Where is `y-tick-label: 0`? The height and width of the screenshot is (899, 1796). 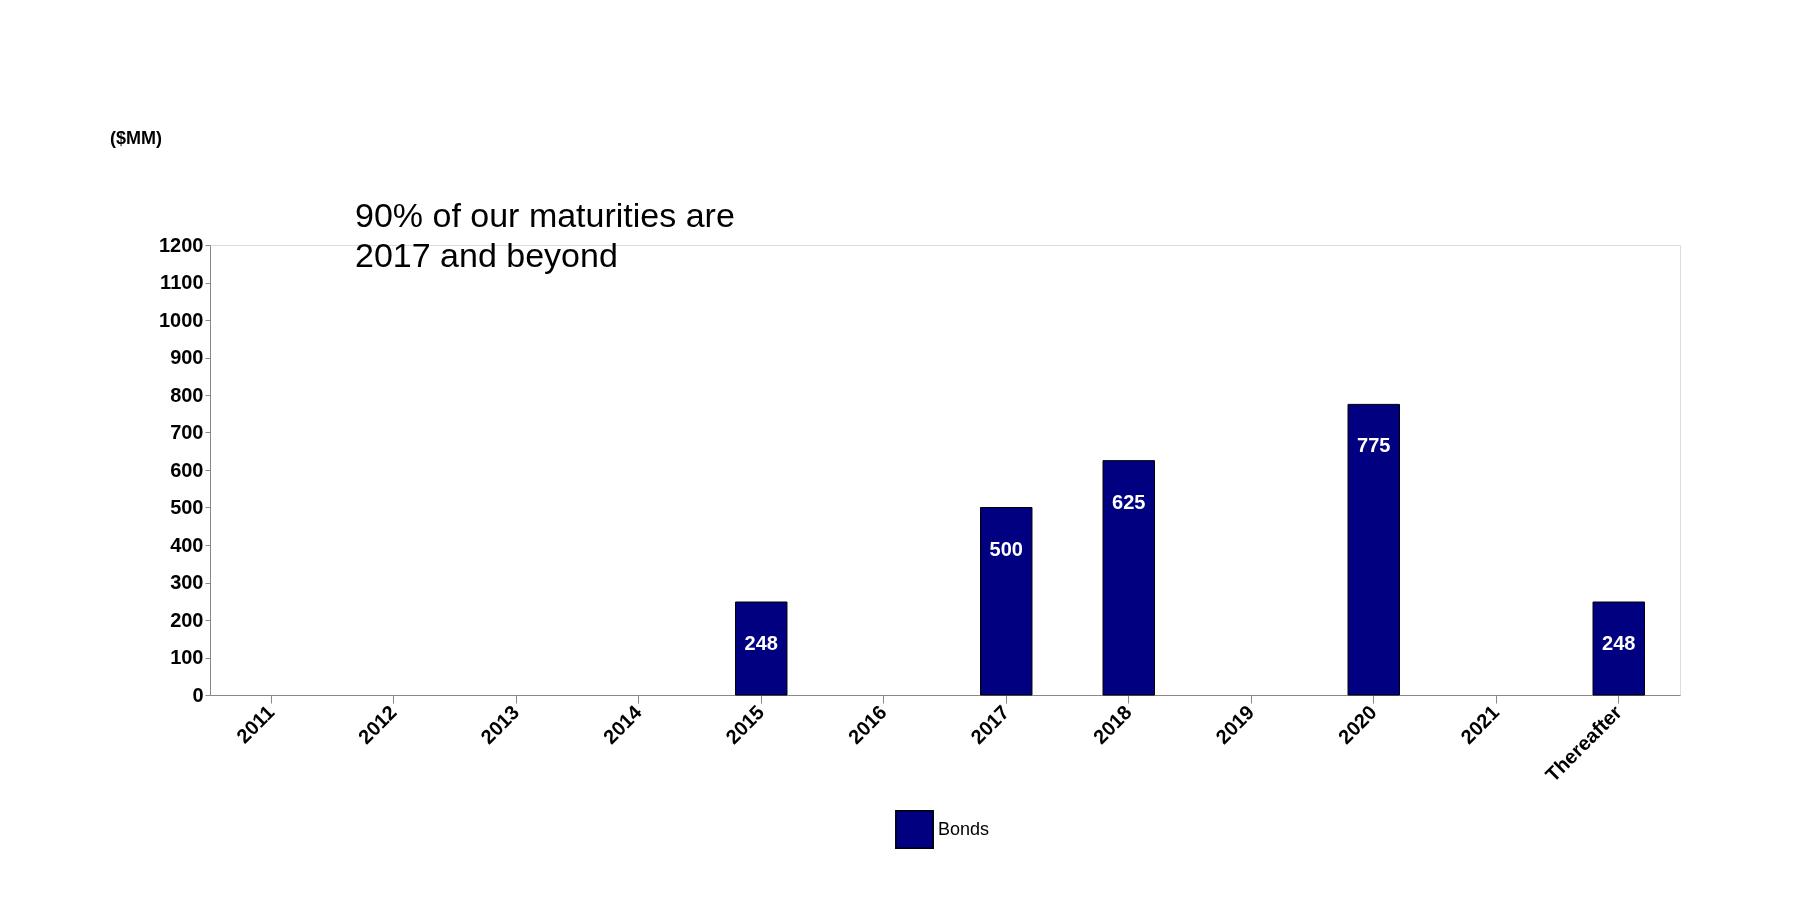 y-tick-label: 0 is located at coordinates (198, 694).